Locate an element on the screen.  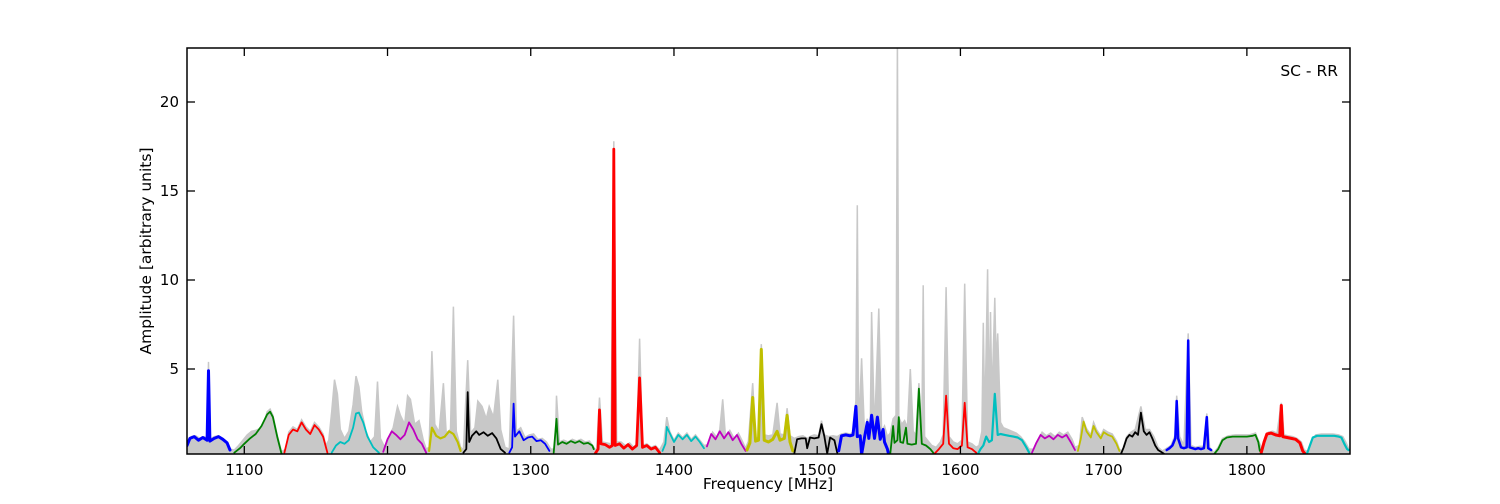
subband-22-trace is located at coordinates (1189, 395).